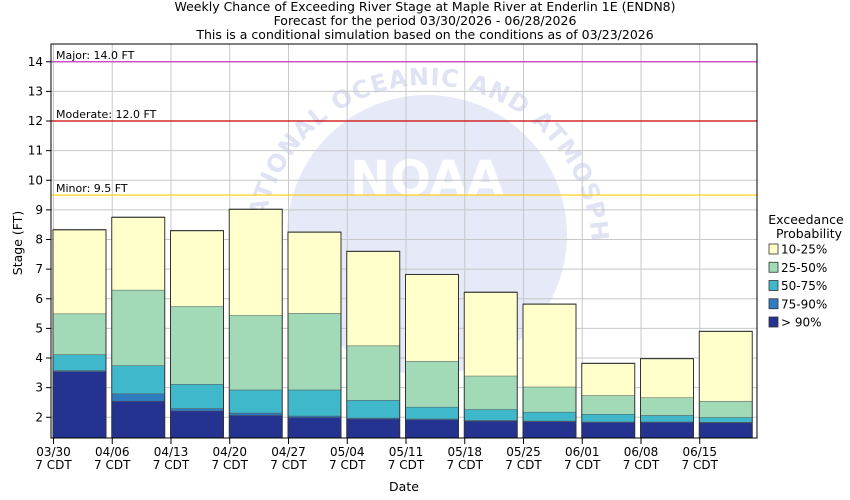 Image resolution: width=850 pixels, height=500 pixels. What do you see at coordinates (53, 452) in the screenshot?
I see `x-tick-label: 03/30` at bounding box center [53, 452].